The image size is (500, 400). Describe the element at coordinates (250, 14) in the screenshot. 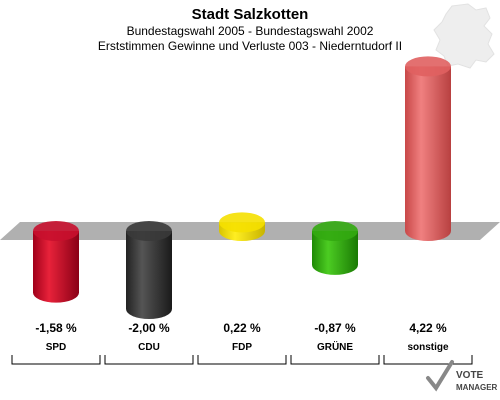

I see `chart-title: Stadt Salzkotten` at that location.